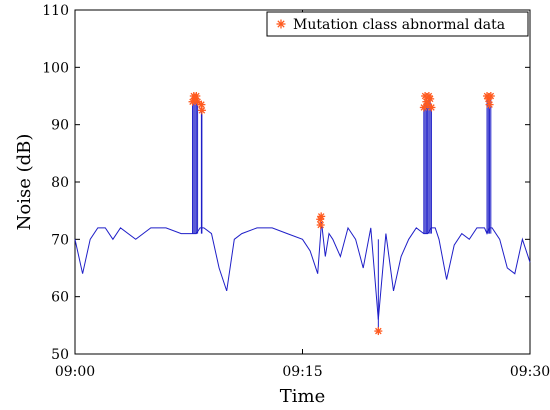 This screenshot has height=410, width=550. I want to click on x-tick-label: 09:00, so click(75, 372).